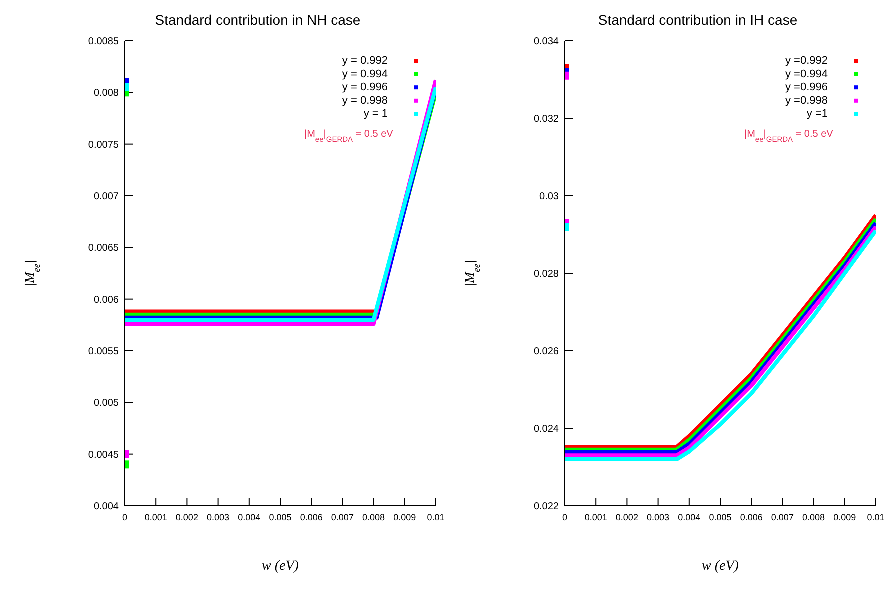  What do you see at coordinates (107, 197) in the screenshot?
I see `y-tick-label: 0.007` at bounding box center [107, 197].